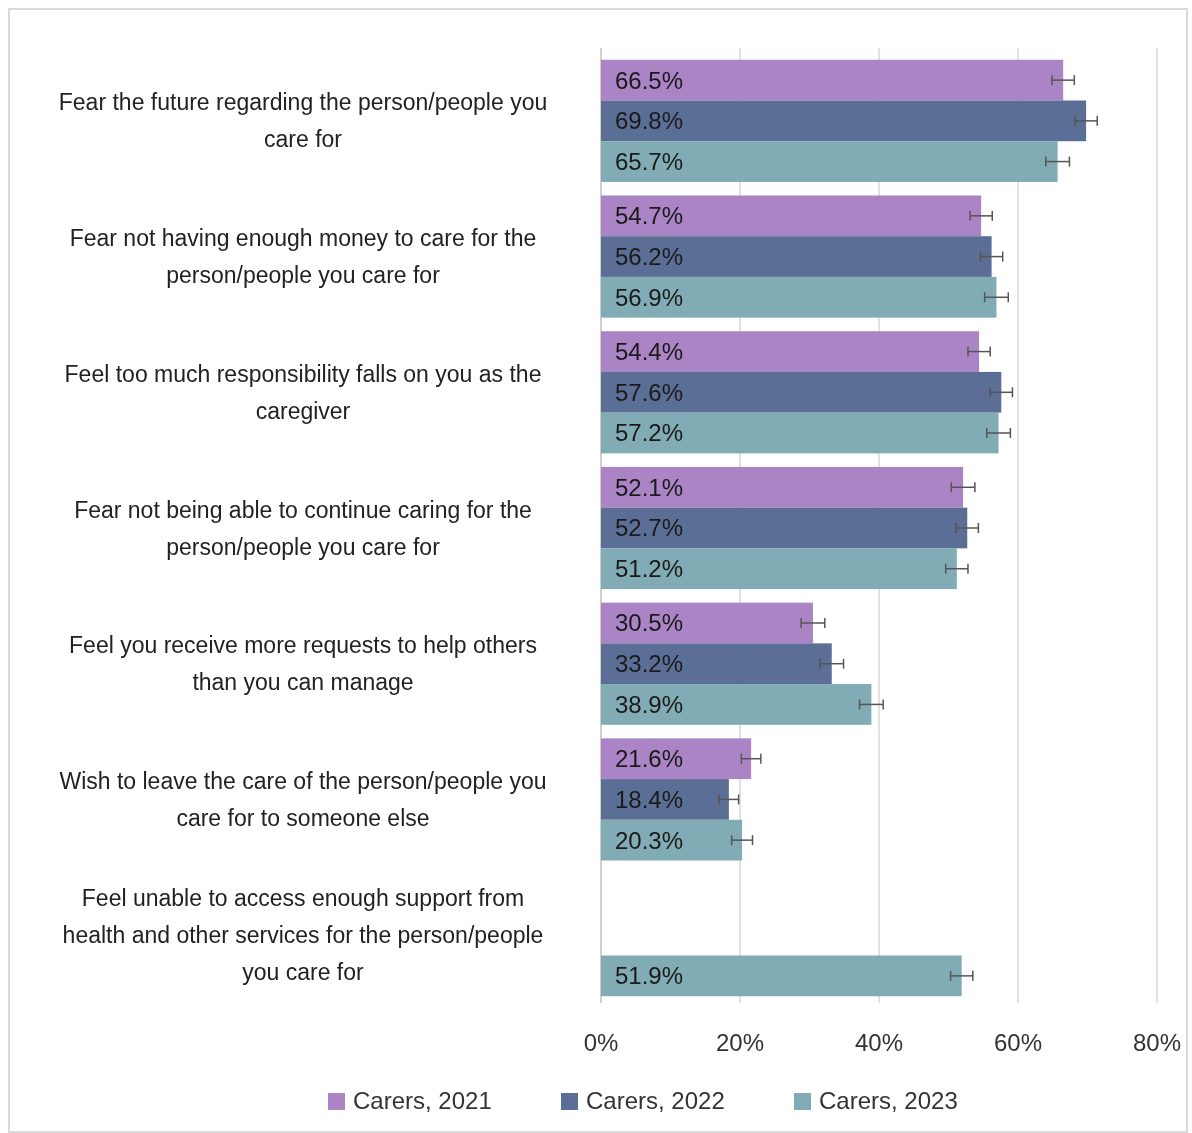 The width and height of the screenshot is (1192, 1133). What do you see at coordinates (649, 351) in the screenshot?
I see `data-label: 54.4%` at bounding box center [649, 351].